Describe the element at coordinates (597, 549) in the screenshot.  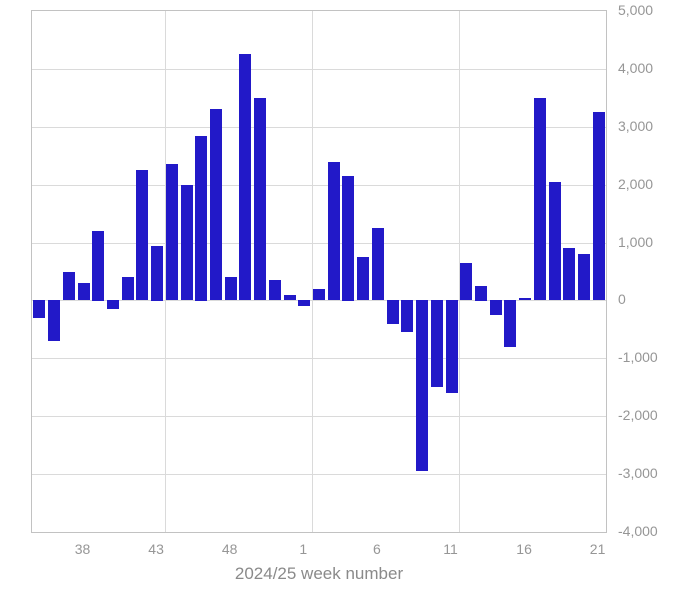
I see `x-tick-21: 21` at that location.